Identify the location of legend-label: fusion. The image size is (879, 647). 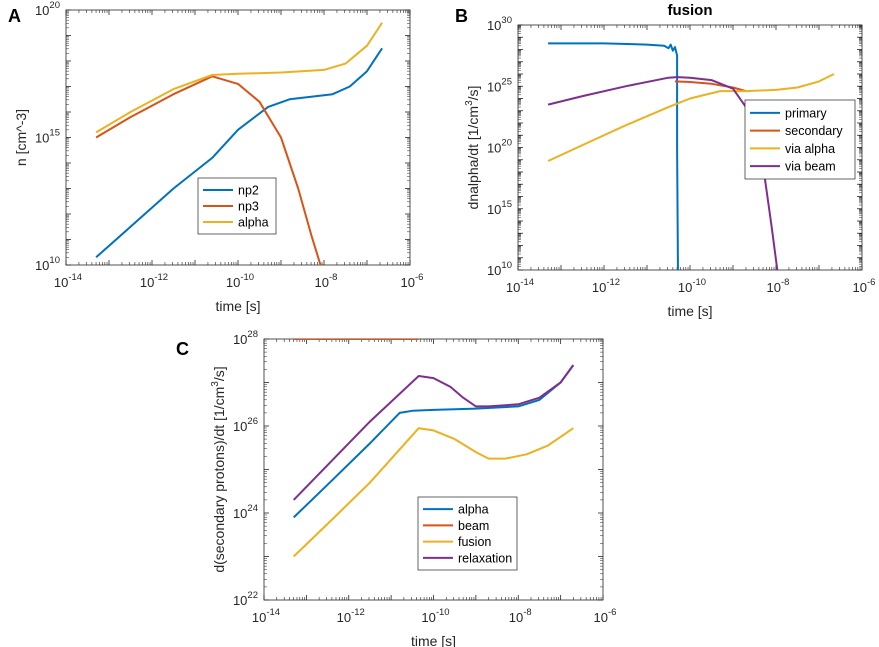
(474, 542).